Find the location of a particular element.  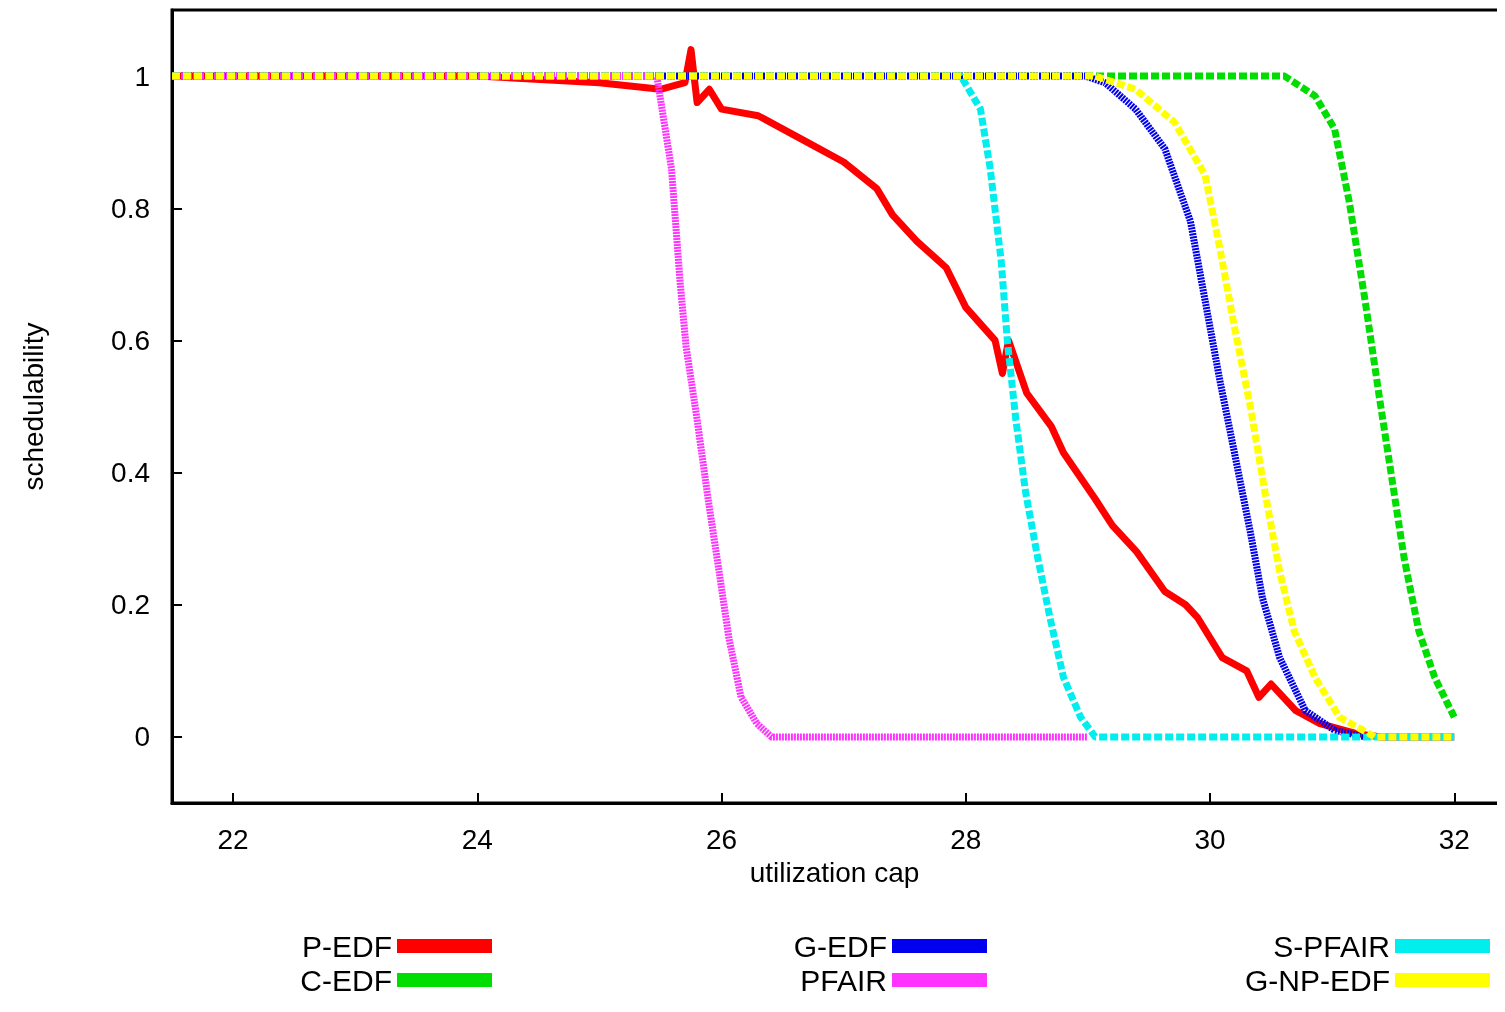

x-tick-label: 28 is located at coordinates (966, 839).